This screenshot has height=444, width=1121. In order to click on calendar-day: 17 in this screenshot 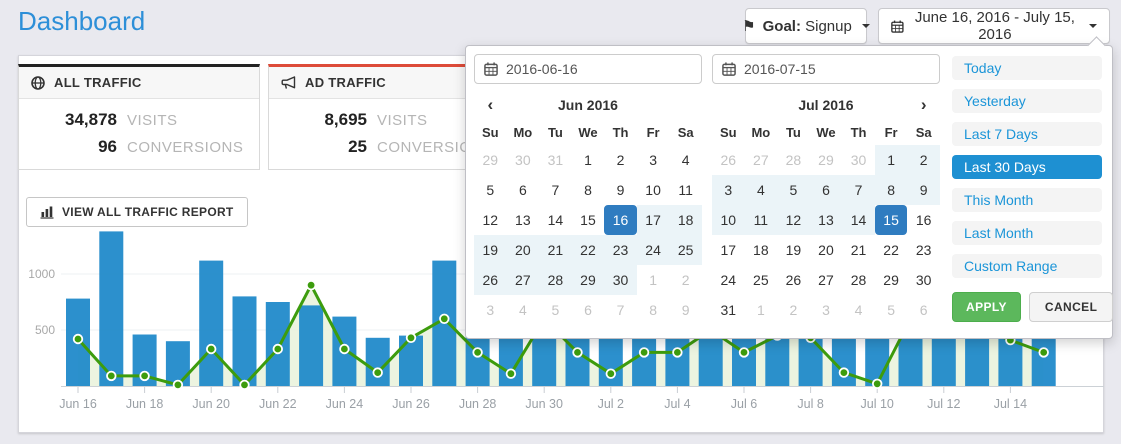, I will do `click(728, 250)`.